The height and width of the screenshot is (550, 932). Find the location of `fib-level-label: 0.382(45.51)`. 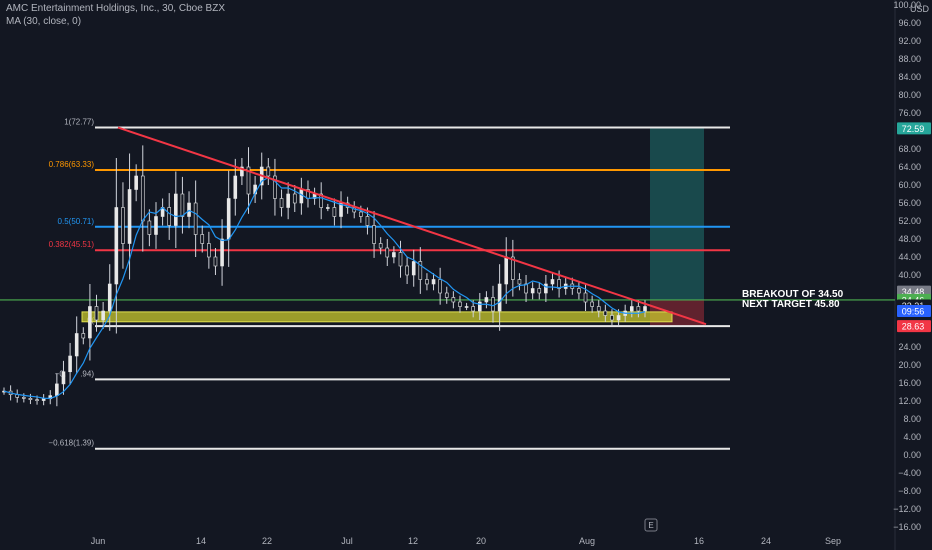

fib-level-label: 0.382(45.51) is located at coordinates (72, 244).